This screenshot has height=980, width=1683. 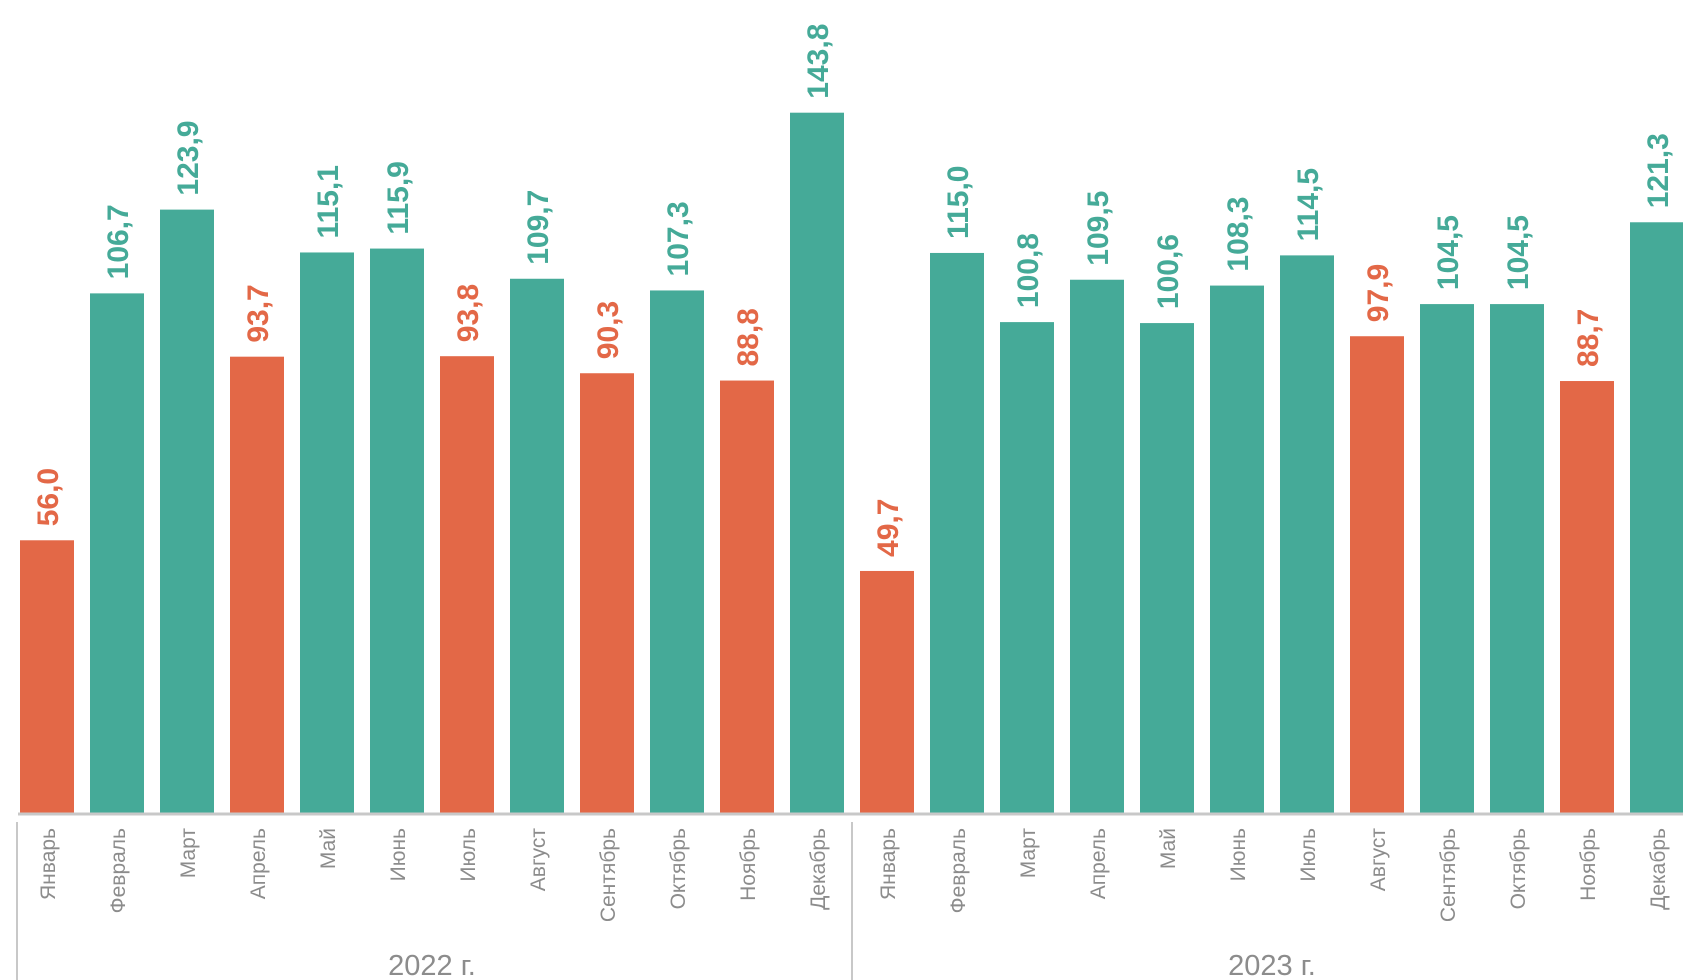 What do you see at coordinates (1028, 270) in the screenshot?
I see `bar-value-label: 100,8` at bounding box center [1028, 270].